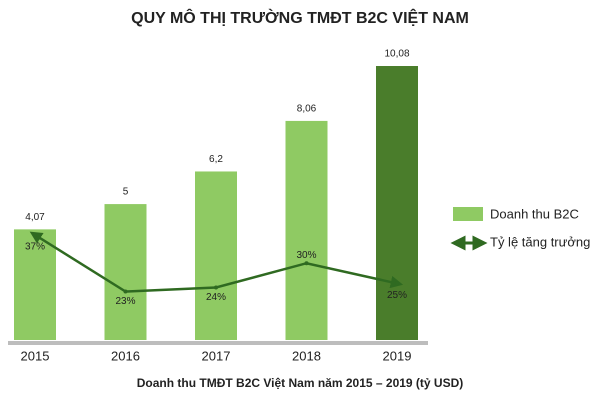 This screenshot has width=600, height=404. Describe the element at coordinates (534, 213) in the screenshot. I see `legend-label: Doanh thu B2C` at that location.